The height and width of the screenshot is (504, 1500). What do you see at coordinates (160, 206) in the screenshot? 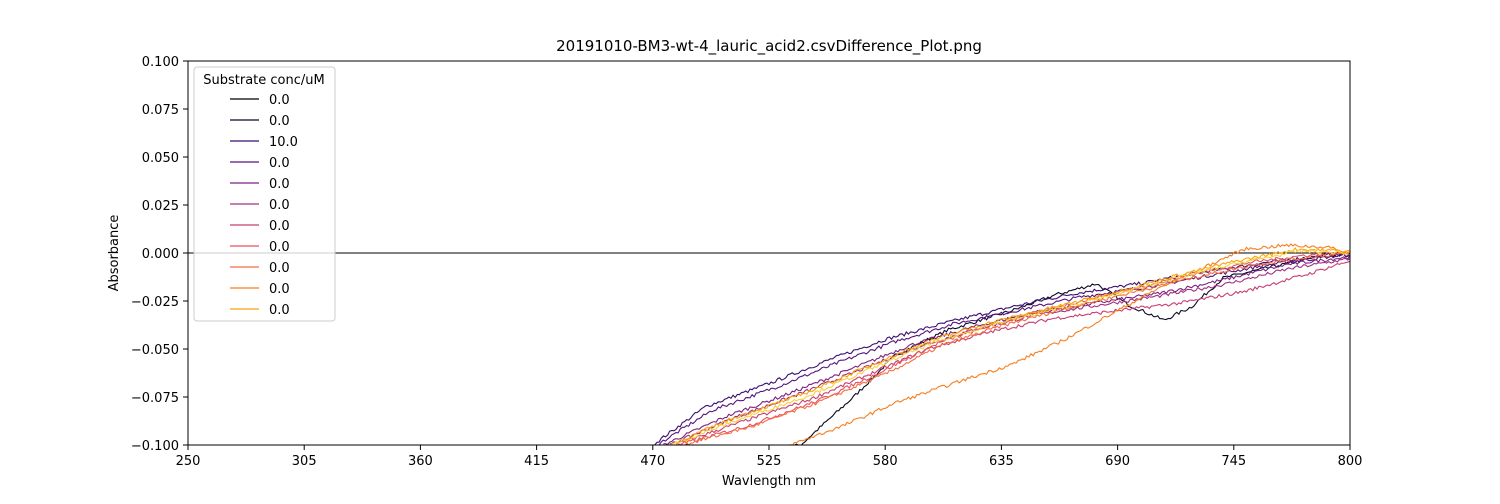
I see `y-tick-label: 0.025` at bounding box center [160, 206].